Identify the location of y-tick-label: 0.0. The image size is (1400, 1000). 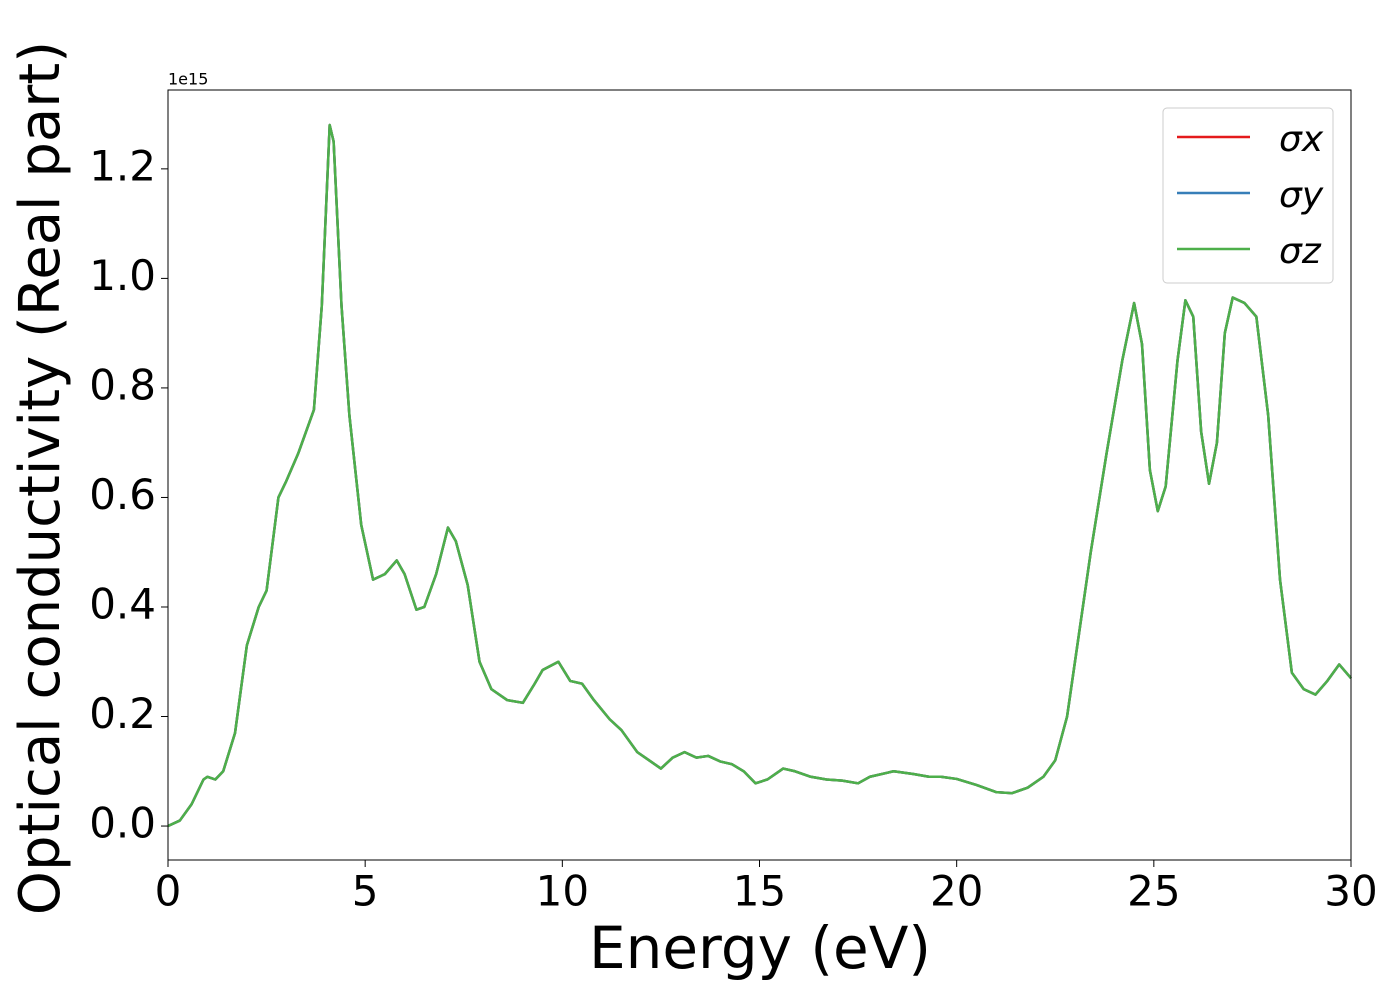
(122, 823).